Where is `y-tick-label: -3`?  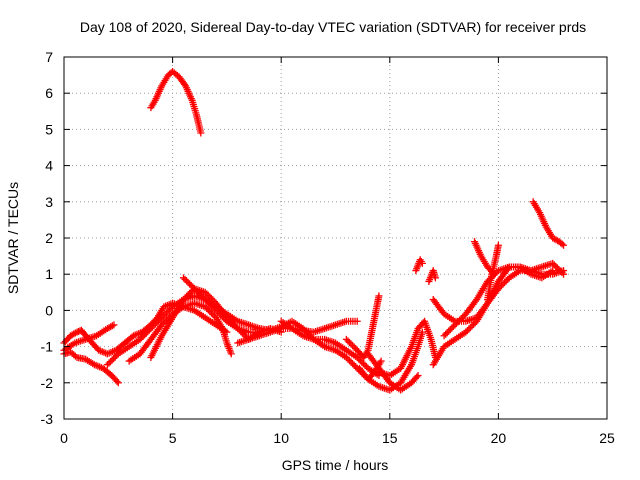
y-tick-label: -3 is located at coordinates (47, 419).